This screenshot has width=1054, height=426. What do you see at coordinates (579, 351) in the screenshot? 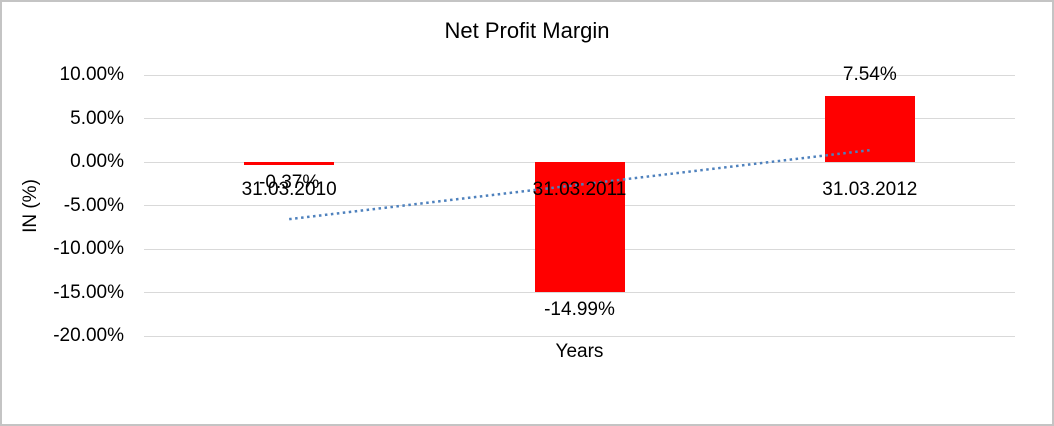
I see `x-axis-title: Years` at bounding box center [579, 351].